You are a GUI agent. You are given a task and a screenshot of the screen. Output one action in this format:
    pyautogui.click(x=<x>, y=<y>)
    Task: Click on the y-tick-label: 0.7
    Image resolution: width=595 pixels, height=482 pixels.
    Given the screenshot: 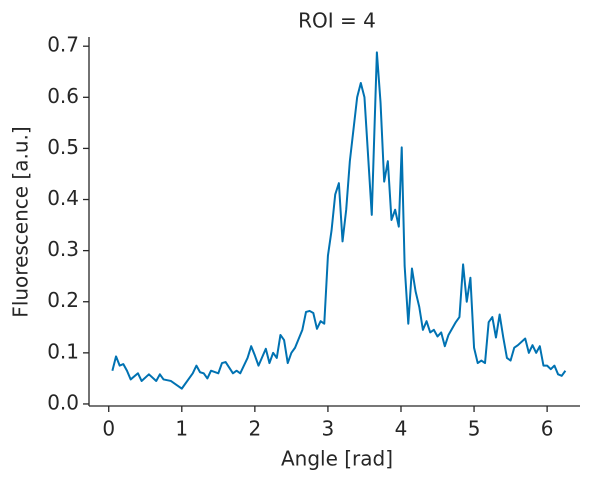 What is the action you would take?
    pyautogui.click(x=63, y=45)
    